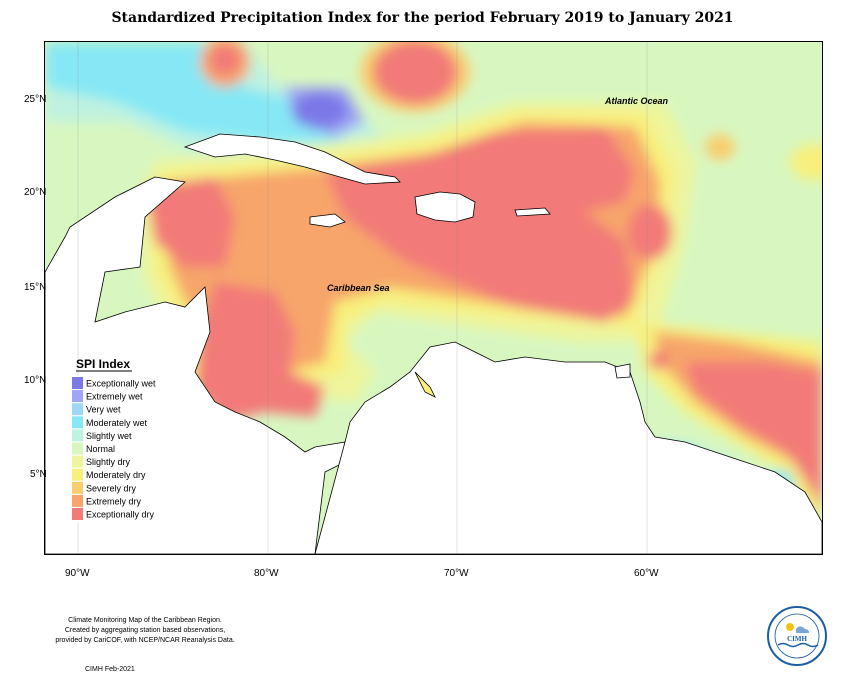  What do you see at coordinates (358, 288) in the screenshot?
I see `caribbean-sea-label: Caribbean Sea` at bounding box center [358, 288].